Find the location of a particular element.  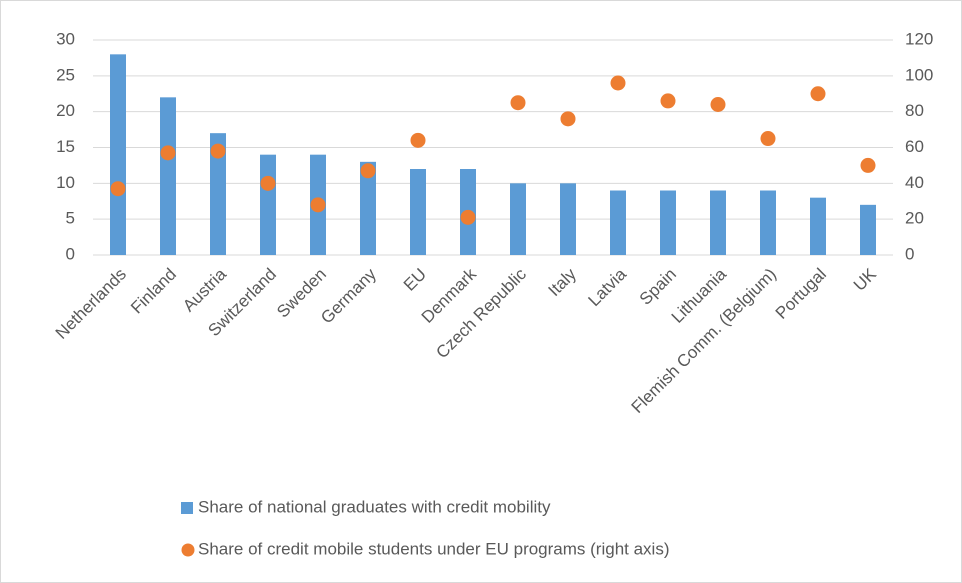

y-tick-label: 5 is located at coordinates (70, 218).